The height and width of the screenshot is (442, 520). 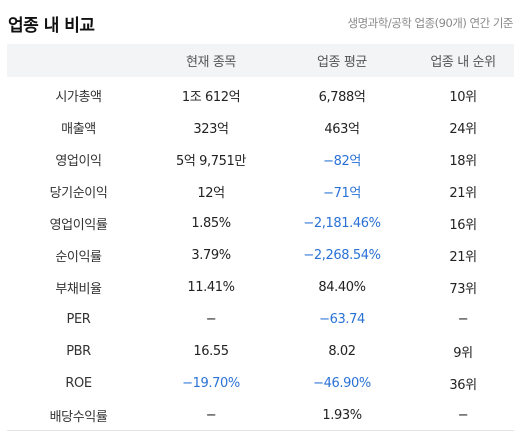 I want to click on industry-rank-value: 9위, so click(x=463, y=353).